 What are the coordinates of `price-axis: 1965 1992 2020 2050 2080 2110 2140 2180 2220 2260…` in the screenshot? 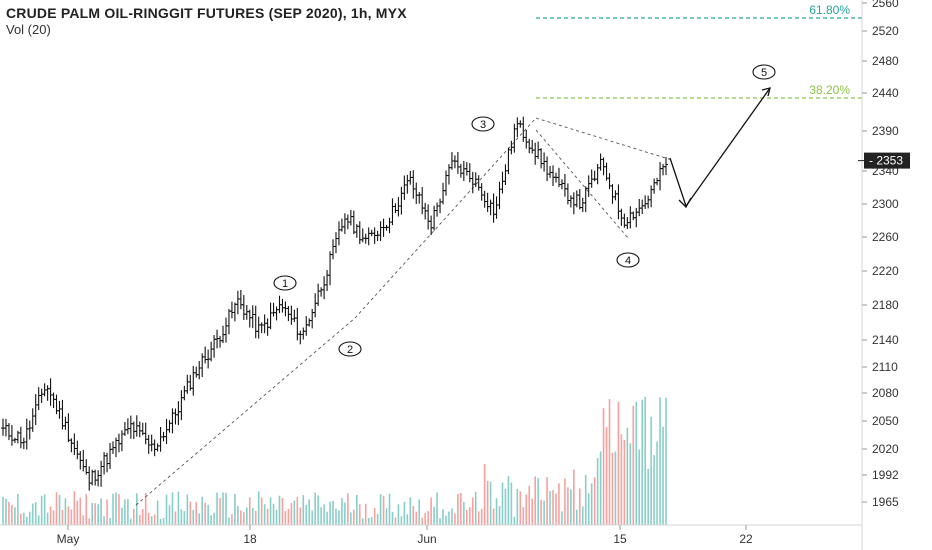 It's located at (884, 275).